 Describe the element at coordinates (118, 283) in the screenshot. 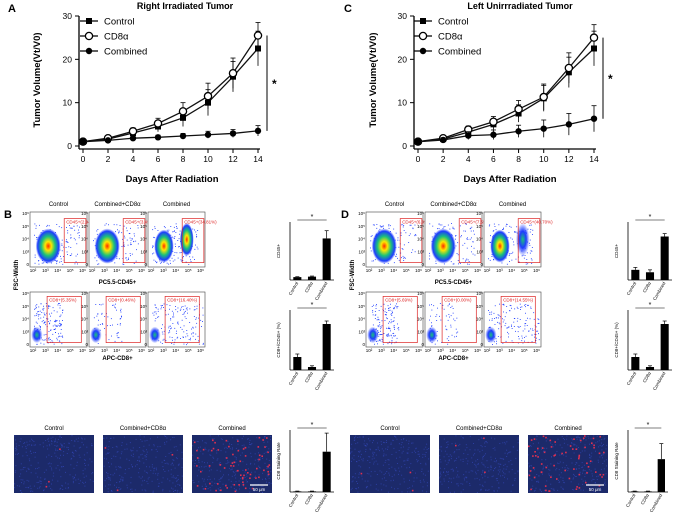

I see `cd45-axis-label: PC5.5-CD45+` at that location.